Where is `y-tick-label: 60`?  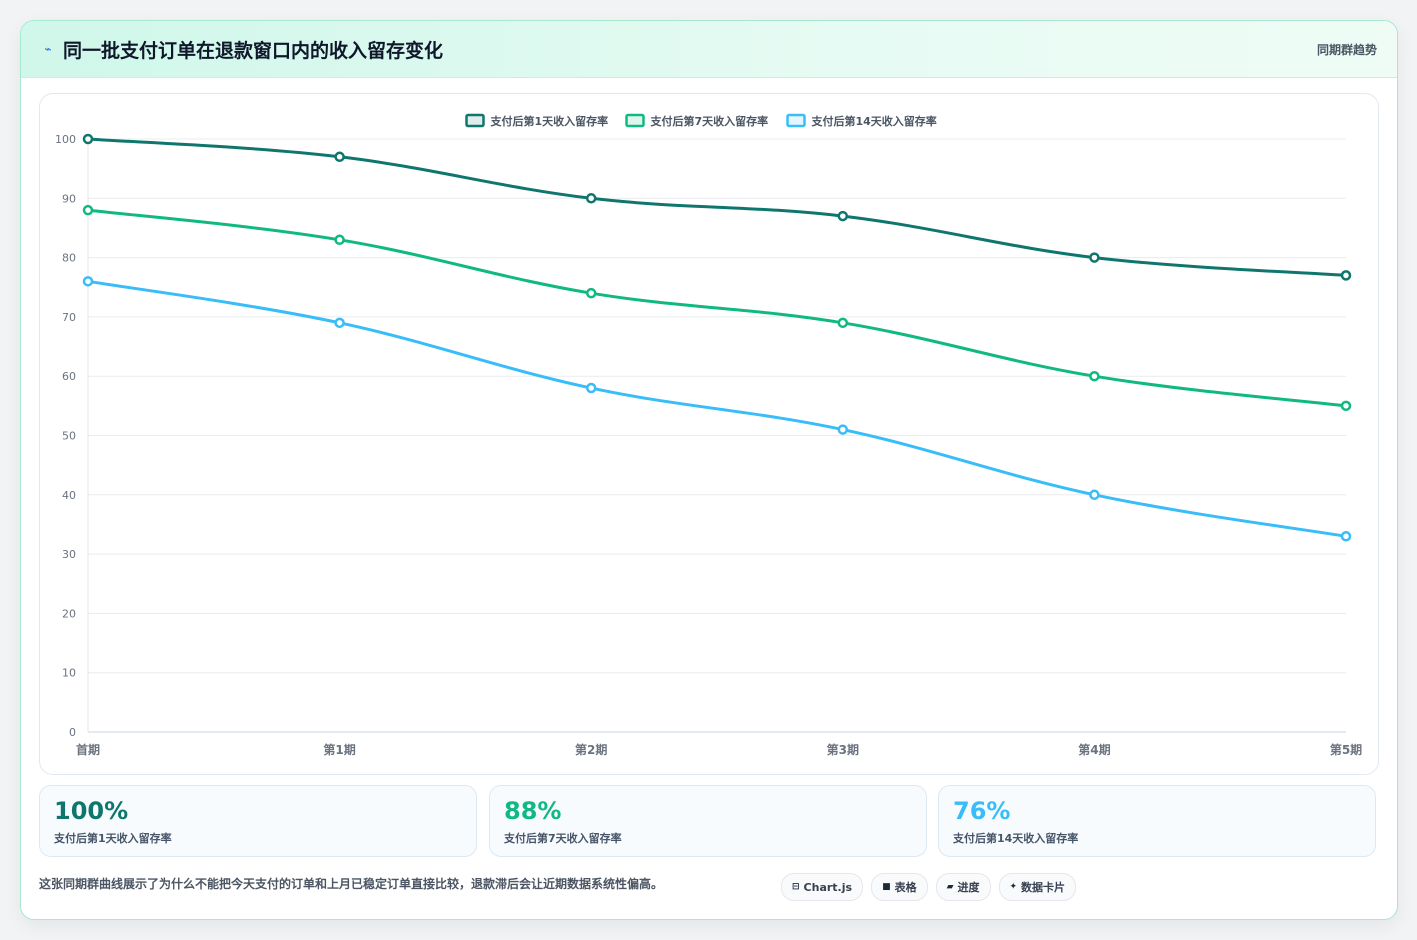
y-tick-label: 60 is located at coordinates (69, 376).